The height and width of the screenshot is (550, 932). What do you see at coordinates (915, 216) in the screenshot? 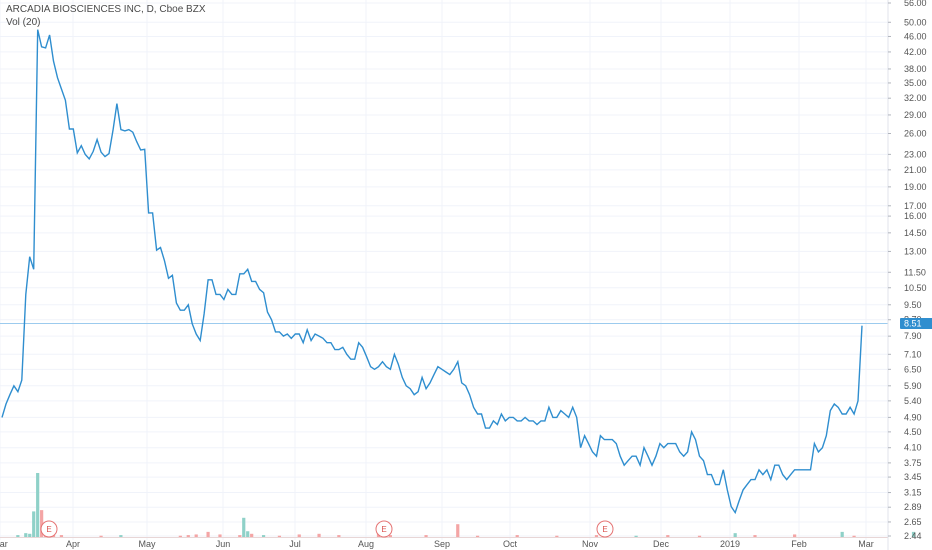
I see `y-tick-label: 16.00` at bounding box center [915, 216].